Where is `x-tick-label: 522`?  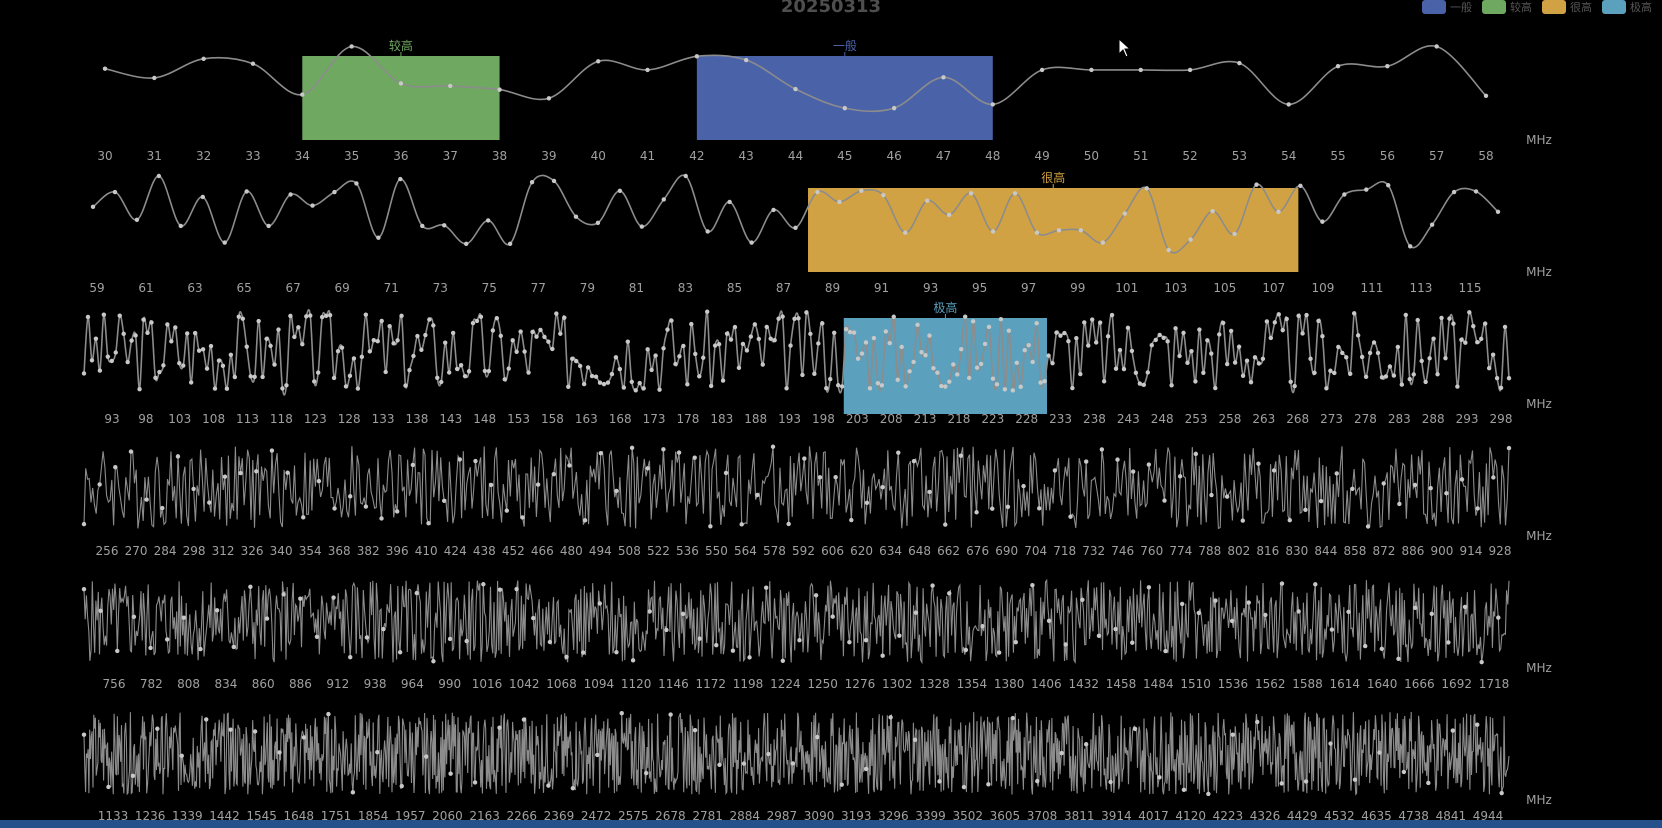
x-tick-label: 522 is located at coordinates (658, 551).